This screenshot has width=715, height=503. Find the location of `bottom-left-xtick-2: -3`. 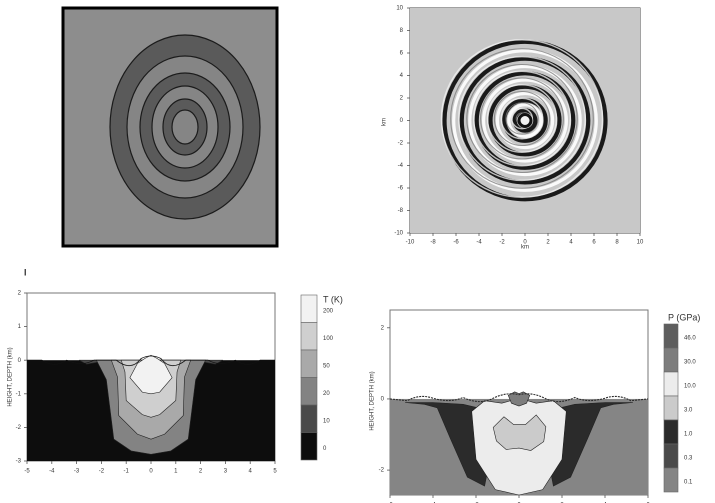

bottom-left-xtick-2: -3 is located at coordinates (77, 472).